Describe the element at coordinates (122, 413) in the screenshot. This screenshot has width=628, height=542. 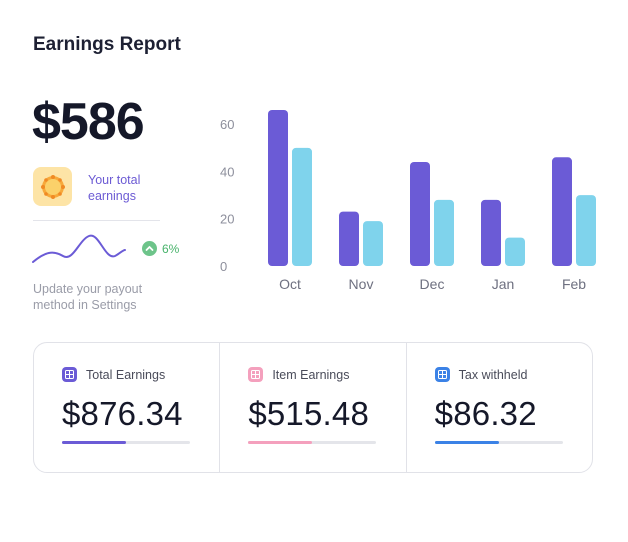
I see `card-value: $876.34` at that location.